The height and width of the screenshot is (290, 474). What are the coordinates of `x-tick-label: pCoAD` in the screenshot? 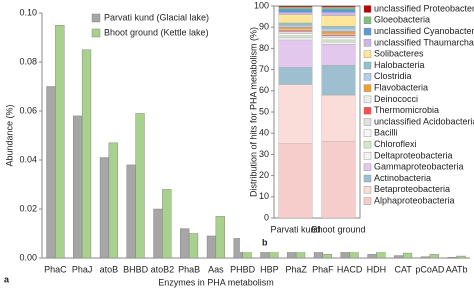 It's located at (430, 269).